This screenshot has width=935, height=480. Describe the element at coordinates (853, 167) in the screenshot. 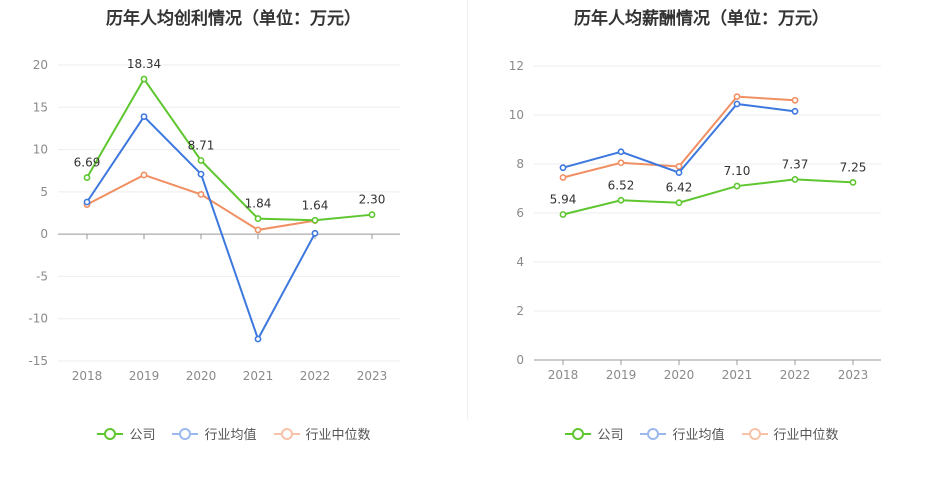

I see `data-label: 7.25` at that location.